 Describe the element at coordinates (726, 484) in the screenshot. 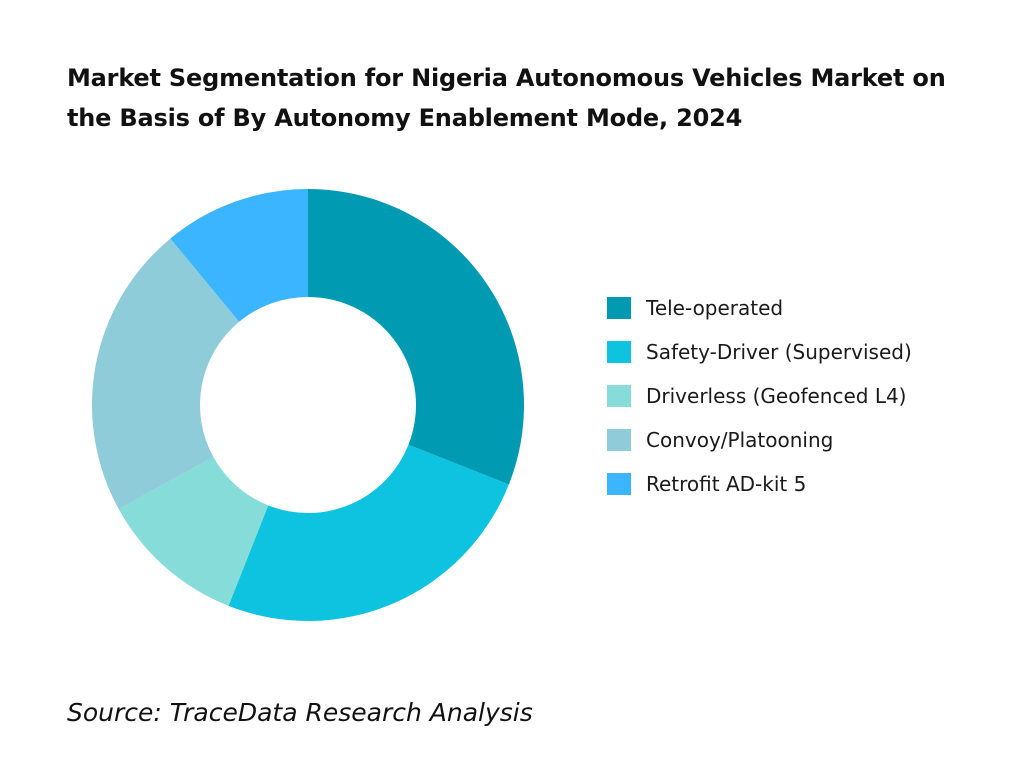

I see `legend-label: Retrofit AD-kit 5` at that location.